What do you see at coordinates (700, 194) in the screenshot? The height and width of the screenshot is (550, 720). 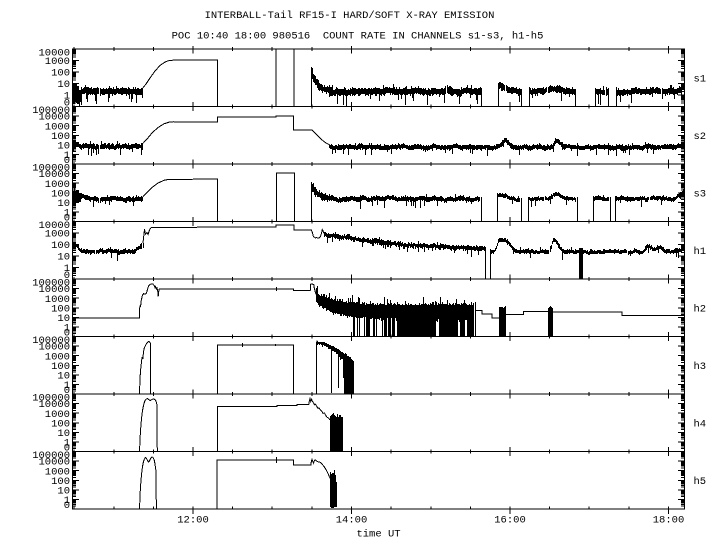 I see `svg-text: s3` at bounding box center [700, 194].